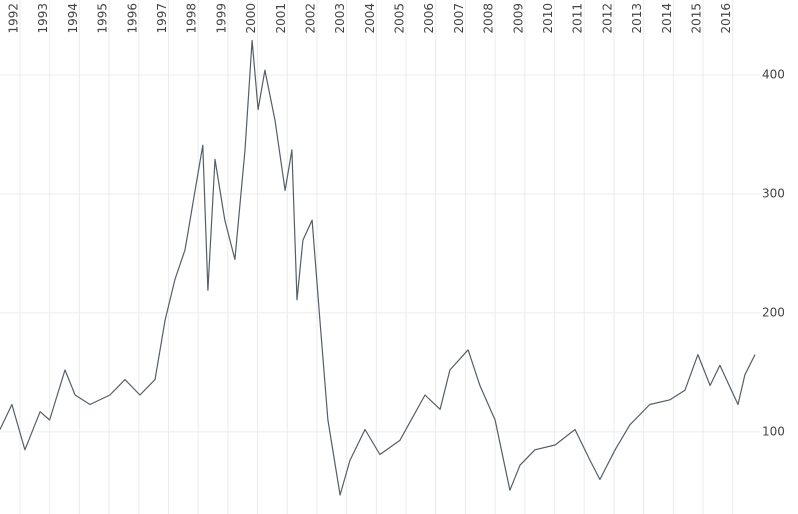 The width and height of the screenshot is (798, 514). What do you see at coordinates (429, 18) in the screenshot?
I see `x-tick-label: 2006` at bounding box center [429, 18].